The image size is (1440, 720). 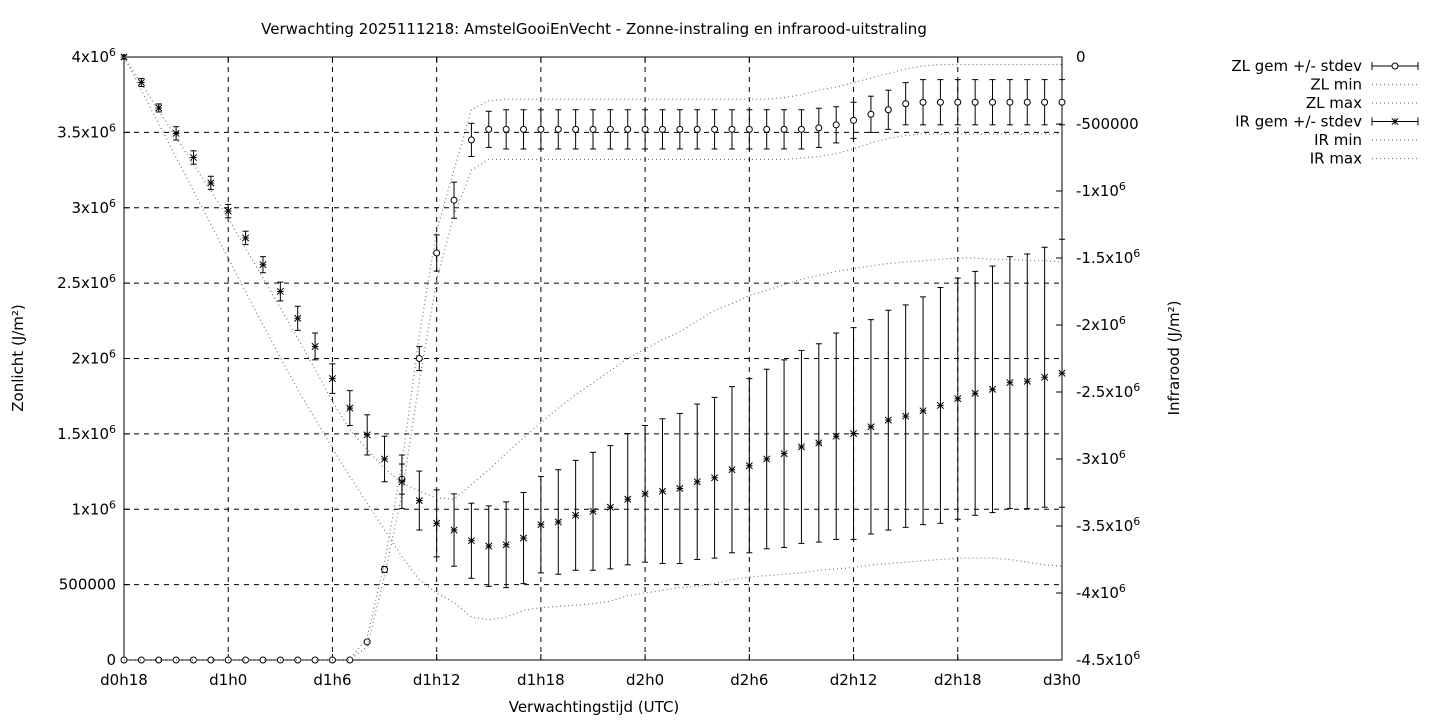 What do you see at coordinates (958, 680) in the screenshot?
I see `x-tick-label: d2h18` at bounding box center [958, 680].